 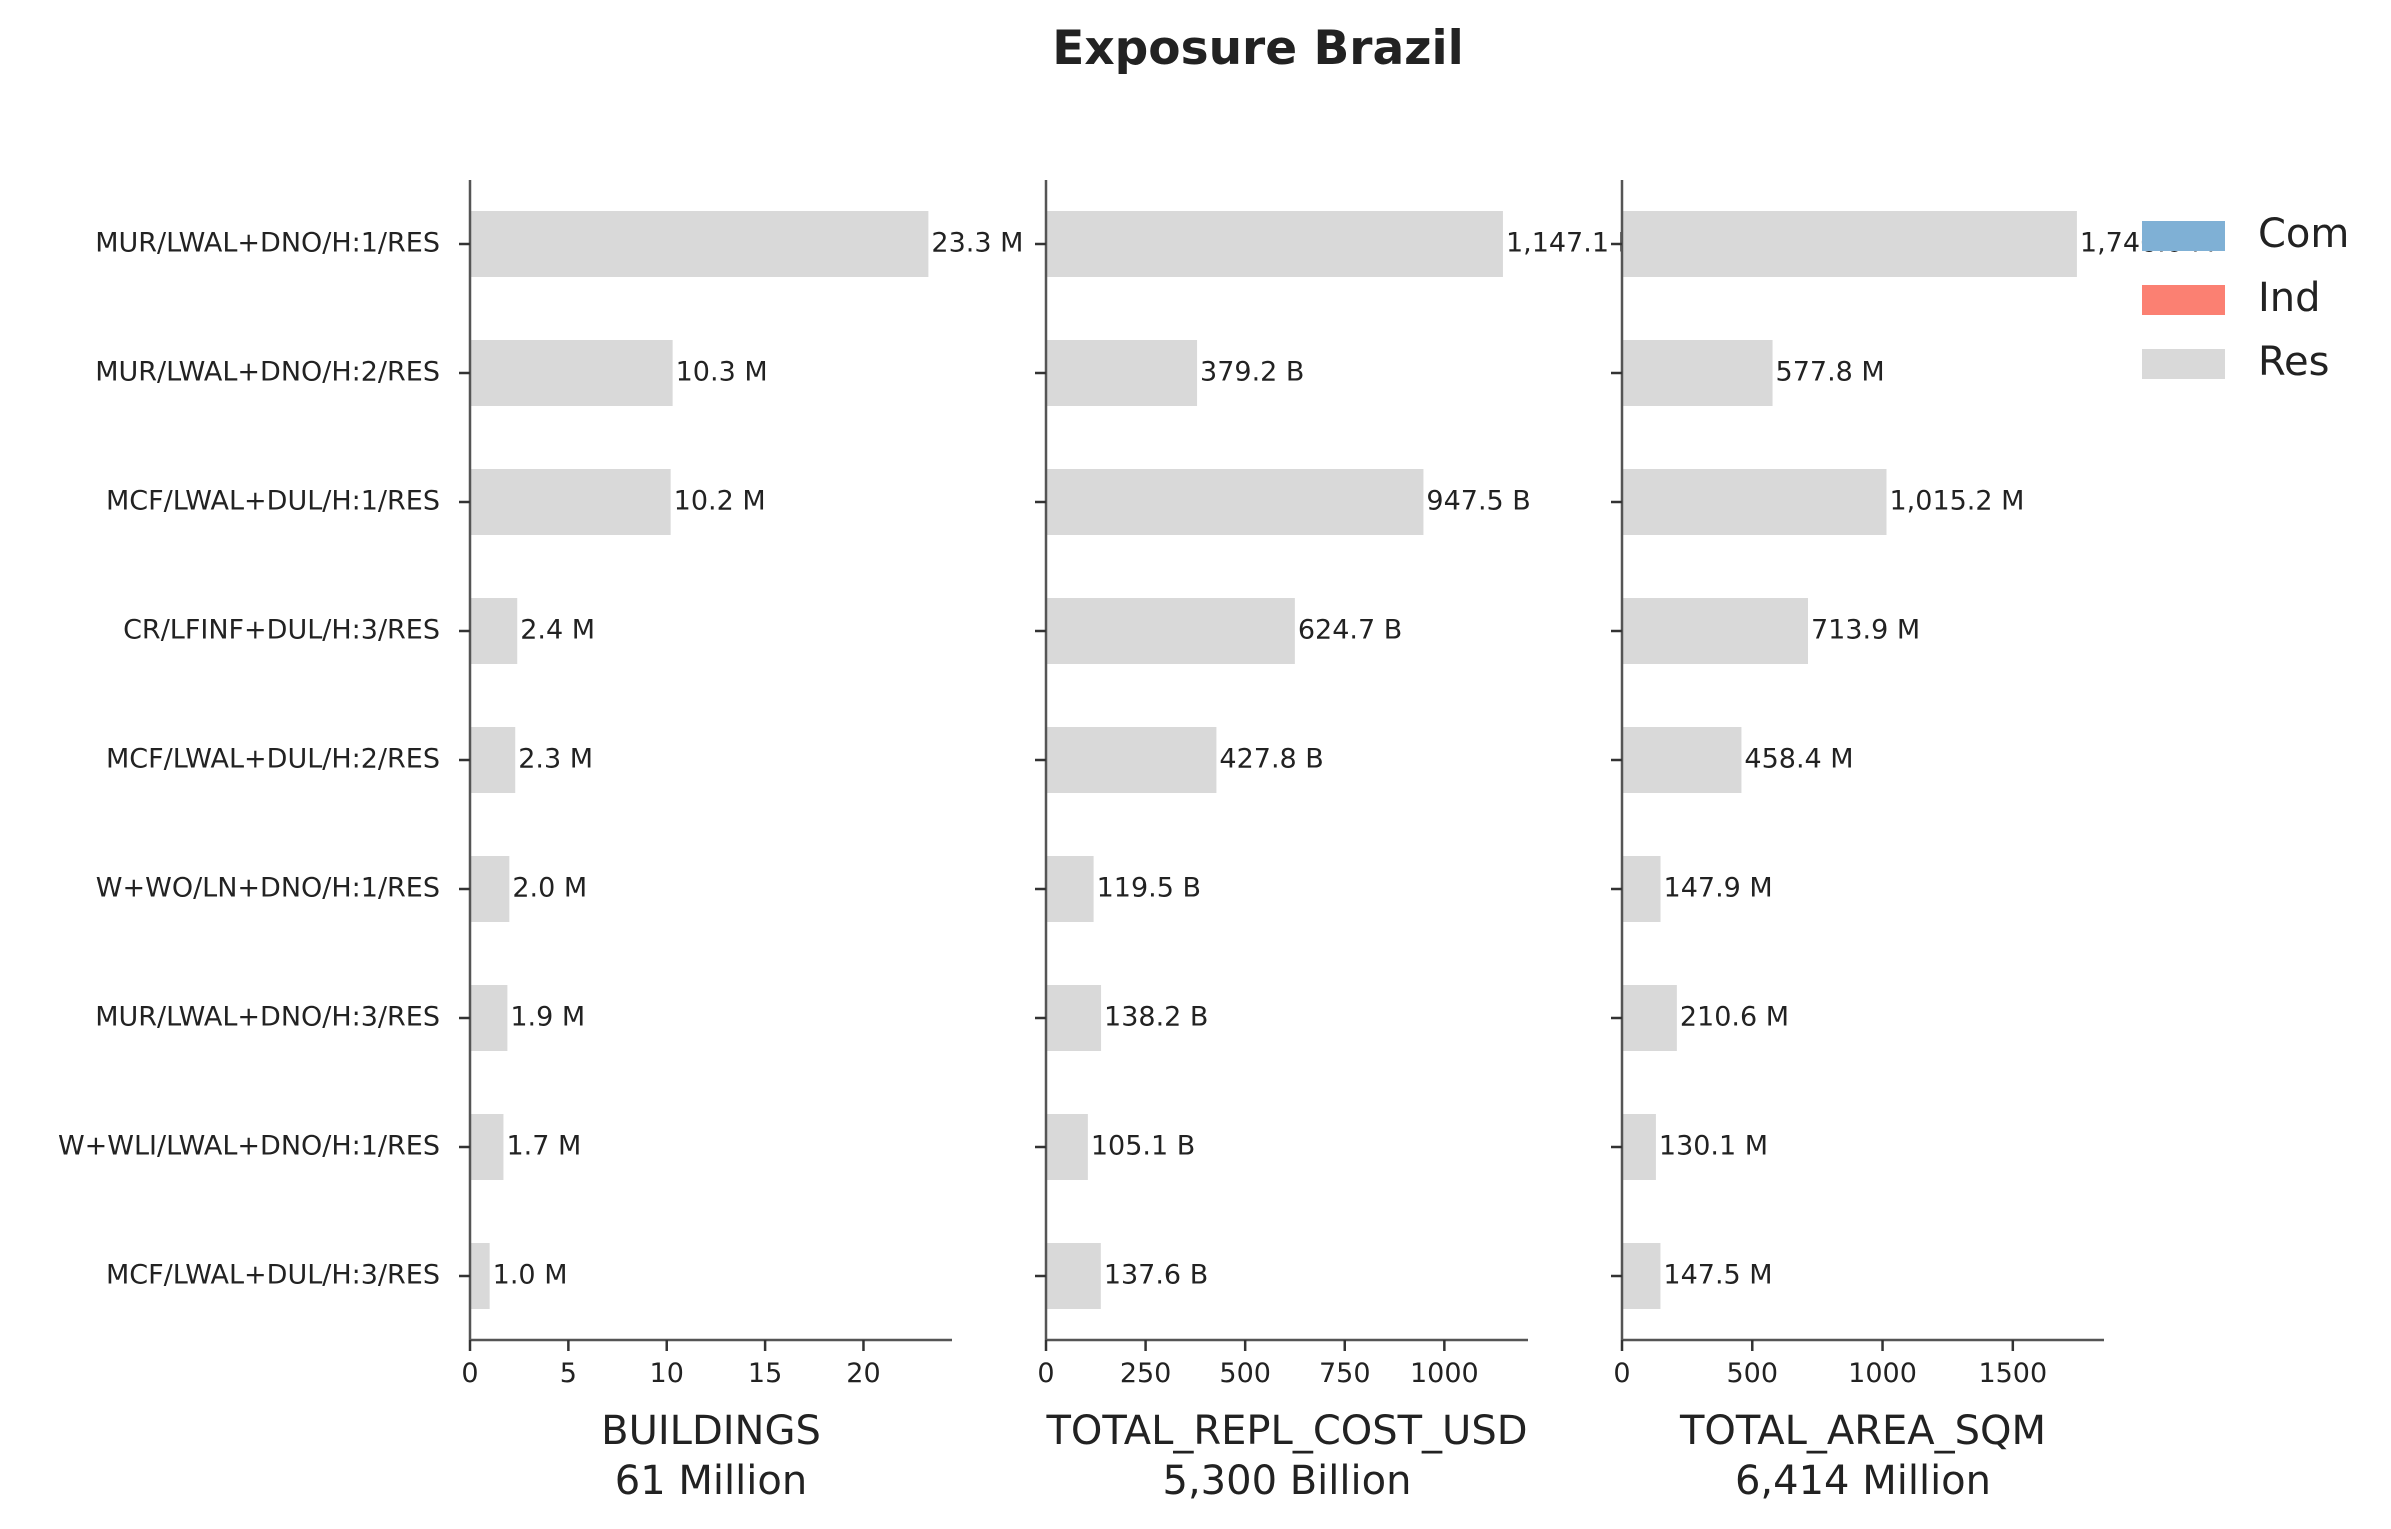 What do you see at coordinates (1718, 888) in the screenshot?
I see `data-label: 147.9 M` at bounding box center [1718, 888].